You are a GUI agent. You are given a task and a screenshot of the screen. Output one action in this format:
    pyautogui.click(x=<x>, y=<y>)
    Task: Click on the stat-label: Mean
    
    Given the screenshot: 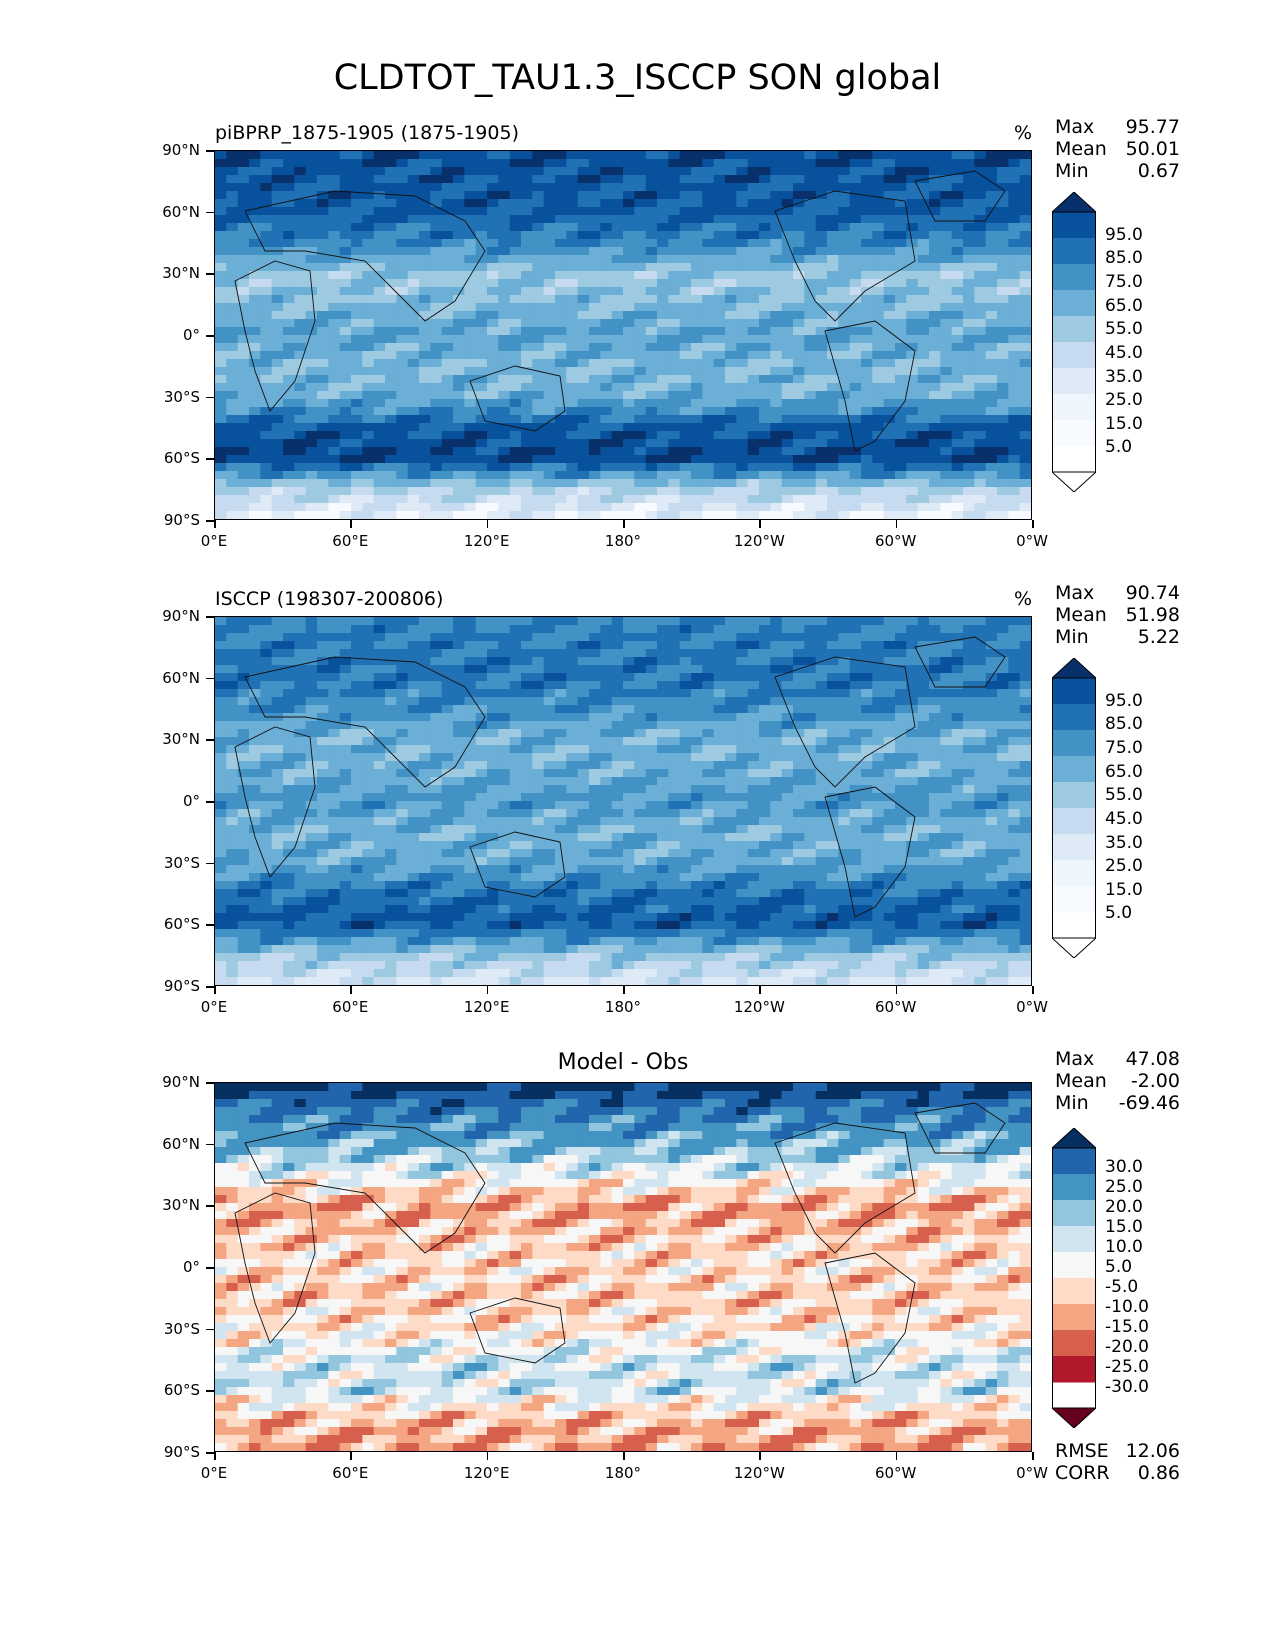 What is the action you would take?
    pyautogui.click(x=1081, y=149)
    